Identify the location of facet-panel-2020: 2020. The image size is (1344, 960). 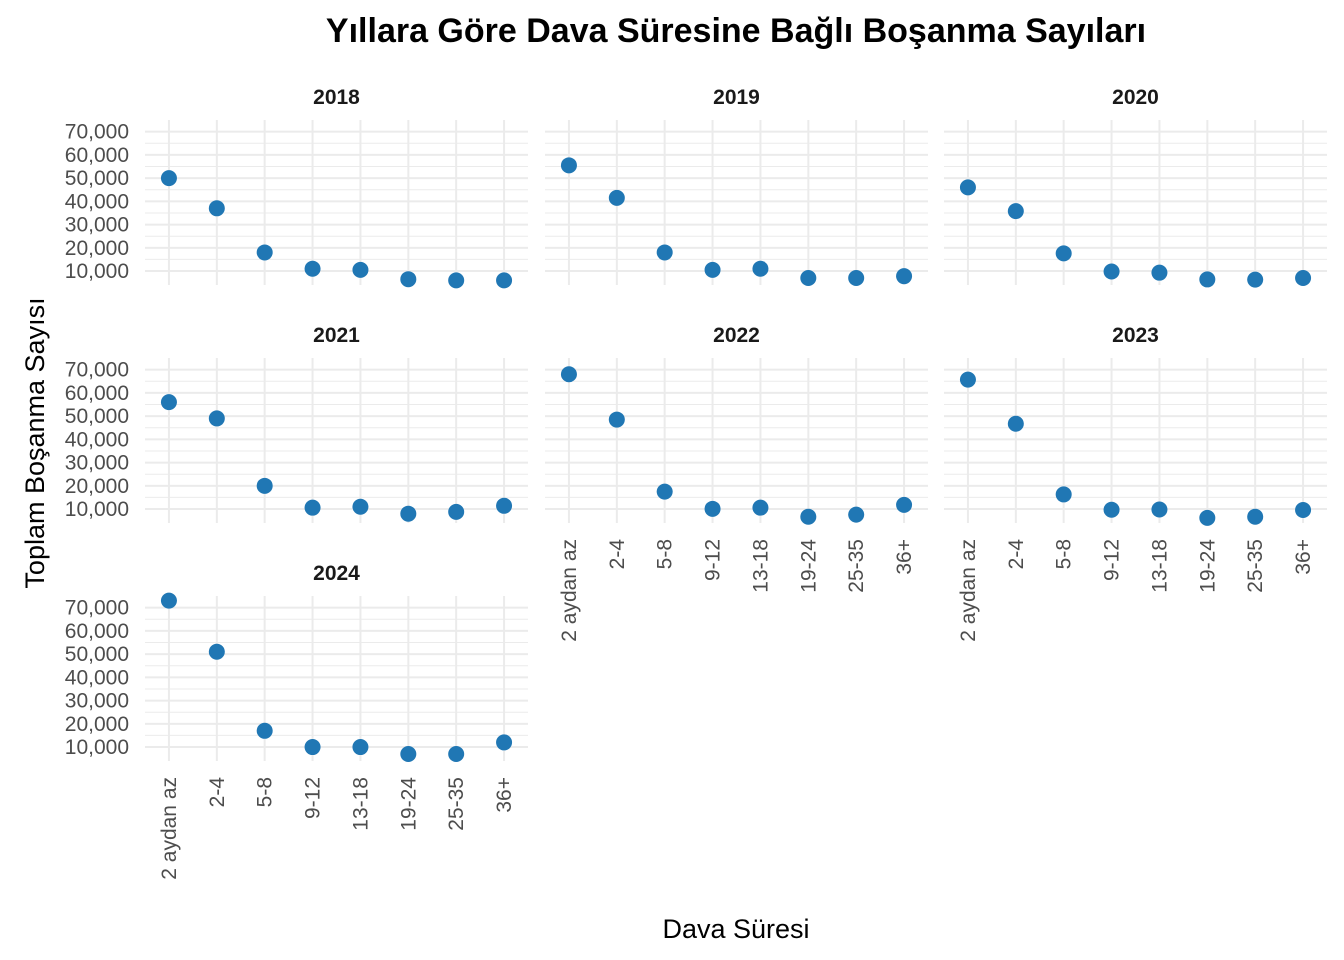
(1135, 187).